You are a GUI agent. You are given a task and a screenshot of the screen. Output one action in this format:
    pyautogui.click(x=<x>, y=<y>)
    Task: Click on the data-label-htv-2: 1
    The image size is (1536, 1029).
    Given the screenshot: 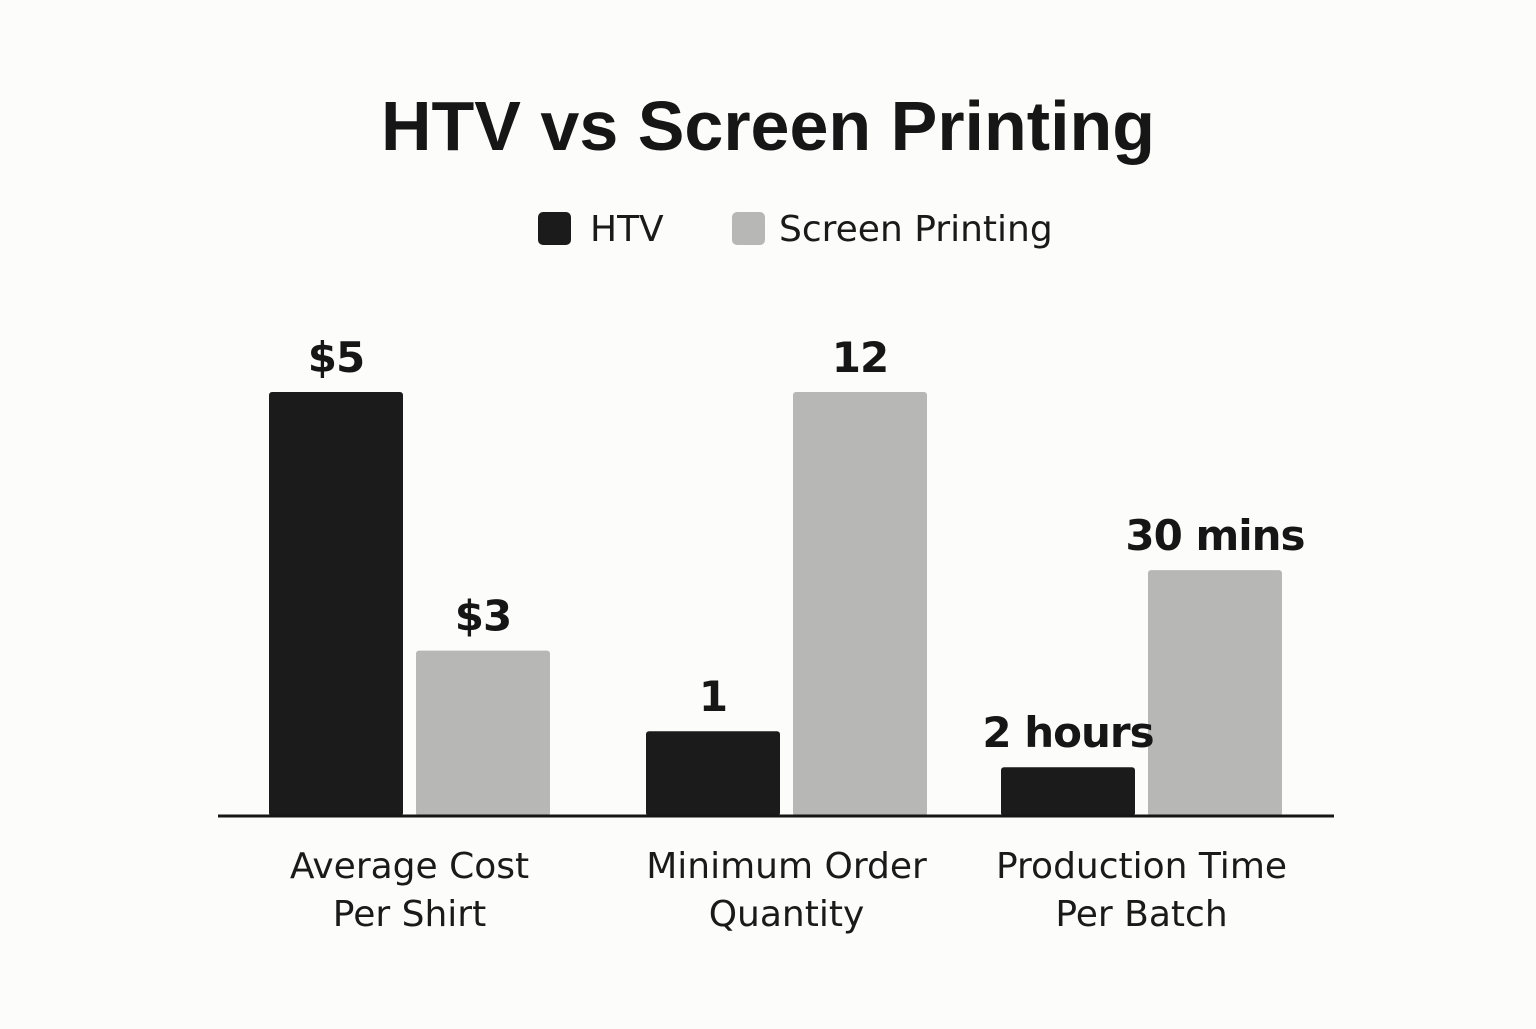 What is the action you would take?
    pyautogui.click(x=713, y=696)
    